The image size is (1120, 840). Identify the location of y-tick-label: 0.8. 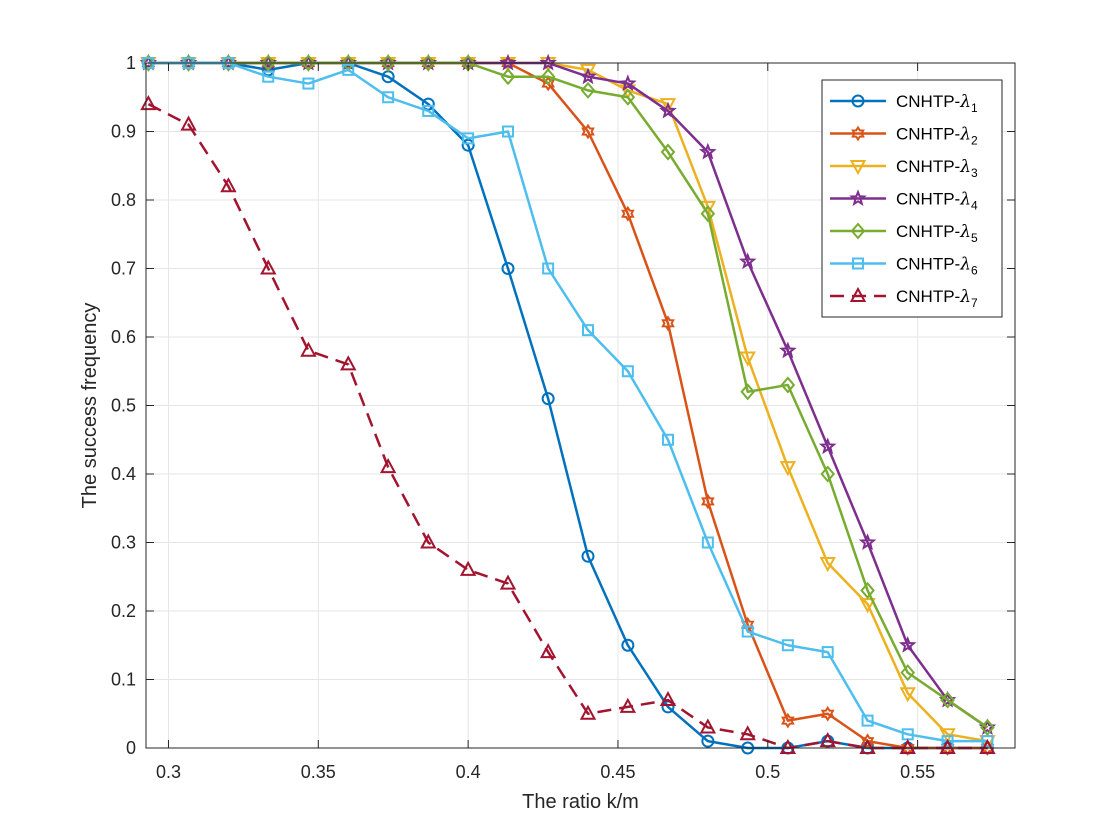
(123, 200).